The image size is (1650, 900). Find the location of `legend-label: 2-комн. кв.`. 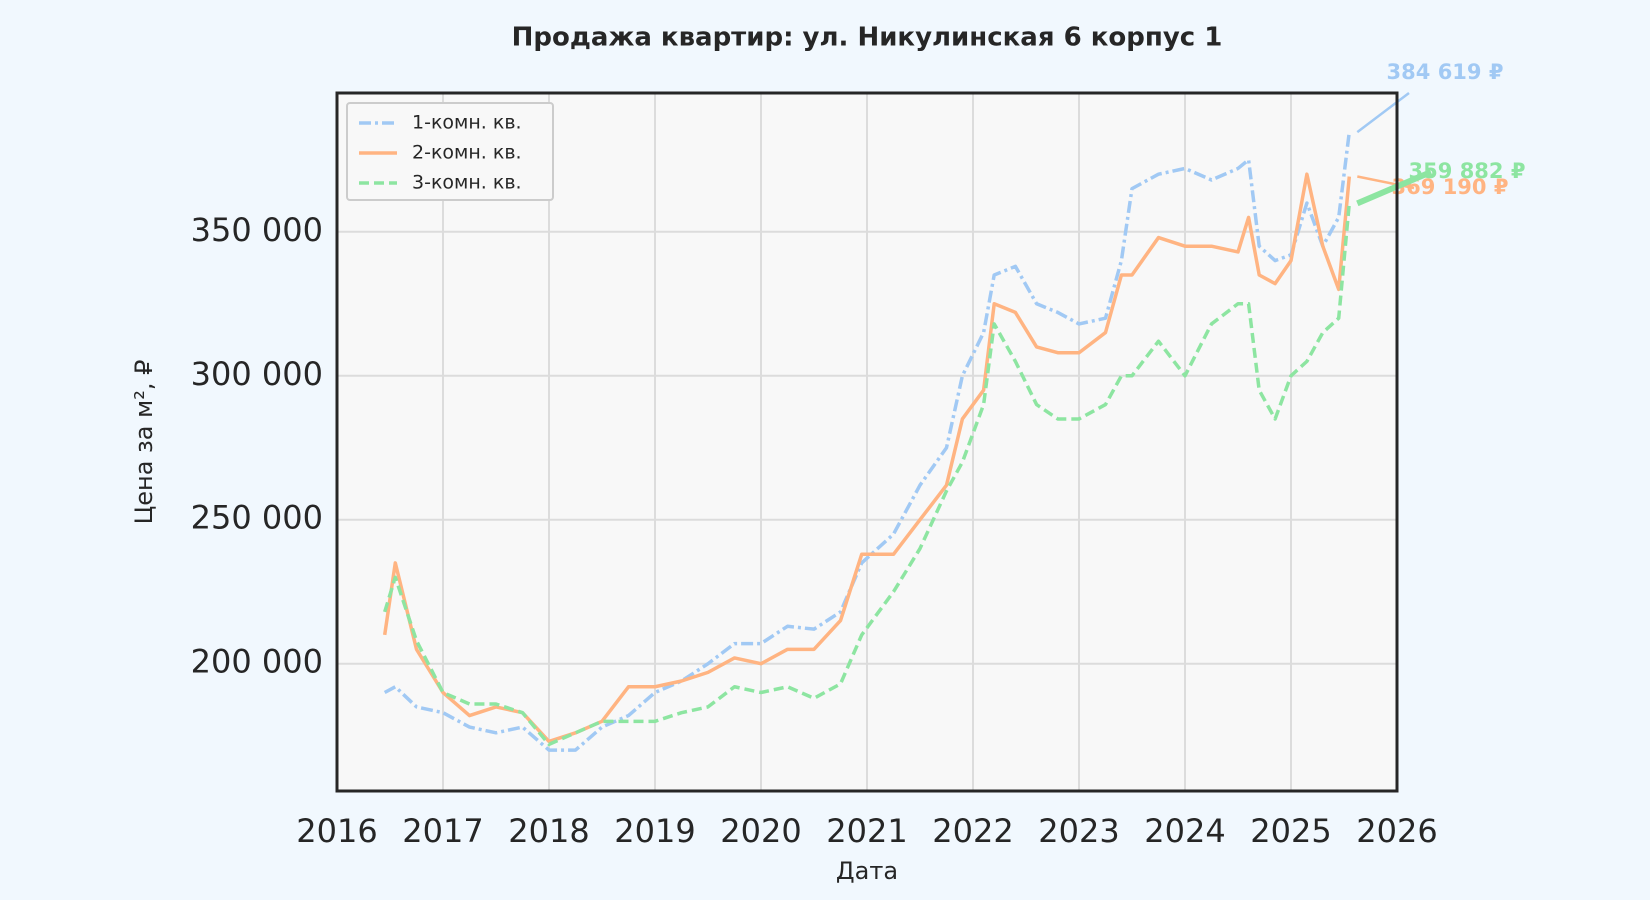

legend-label: 2-комн. кв. is located at coordinates (467, 153).